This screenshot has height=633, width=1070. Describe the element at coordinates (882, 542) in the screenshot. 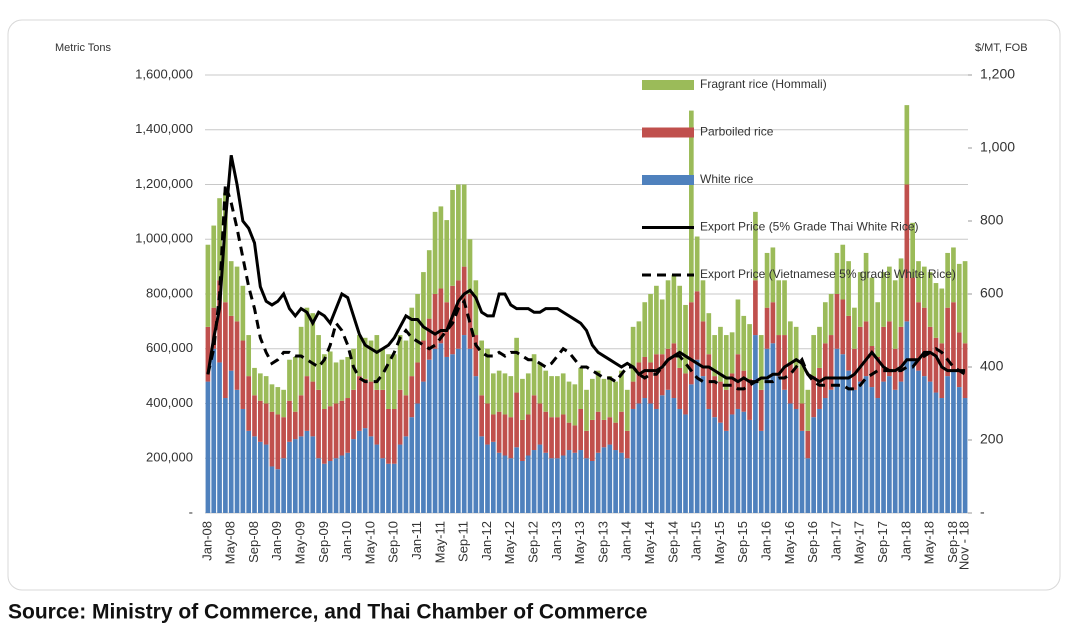

I see `x-tick-label: Sep-17` at that location.